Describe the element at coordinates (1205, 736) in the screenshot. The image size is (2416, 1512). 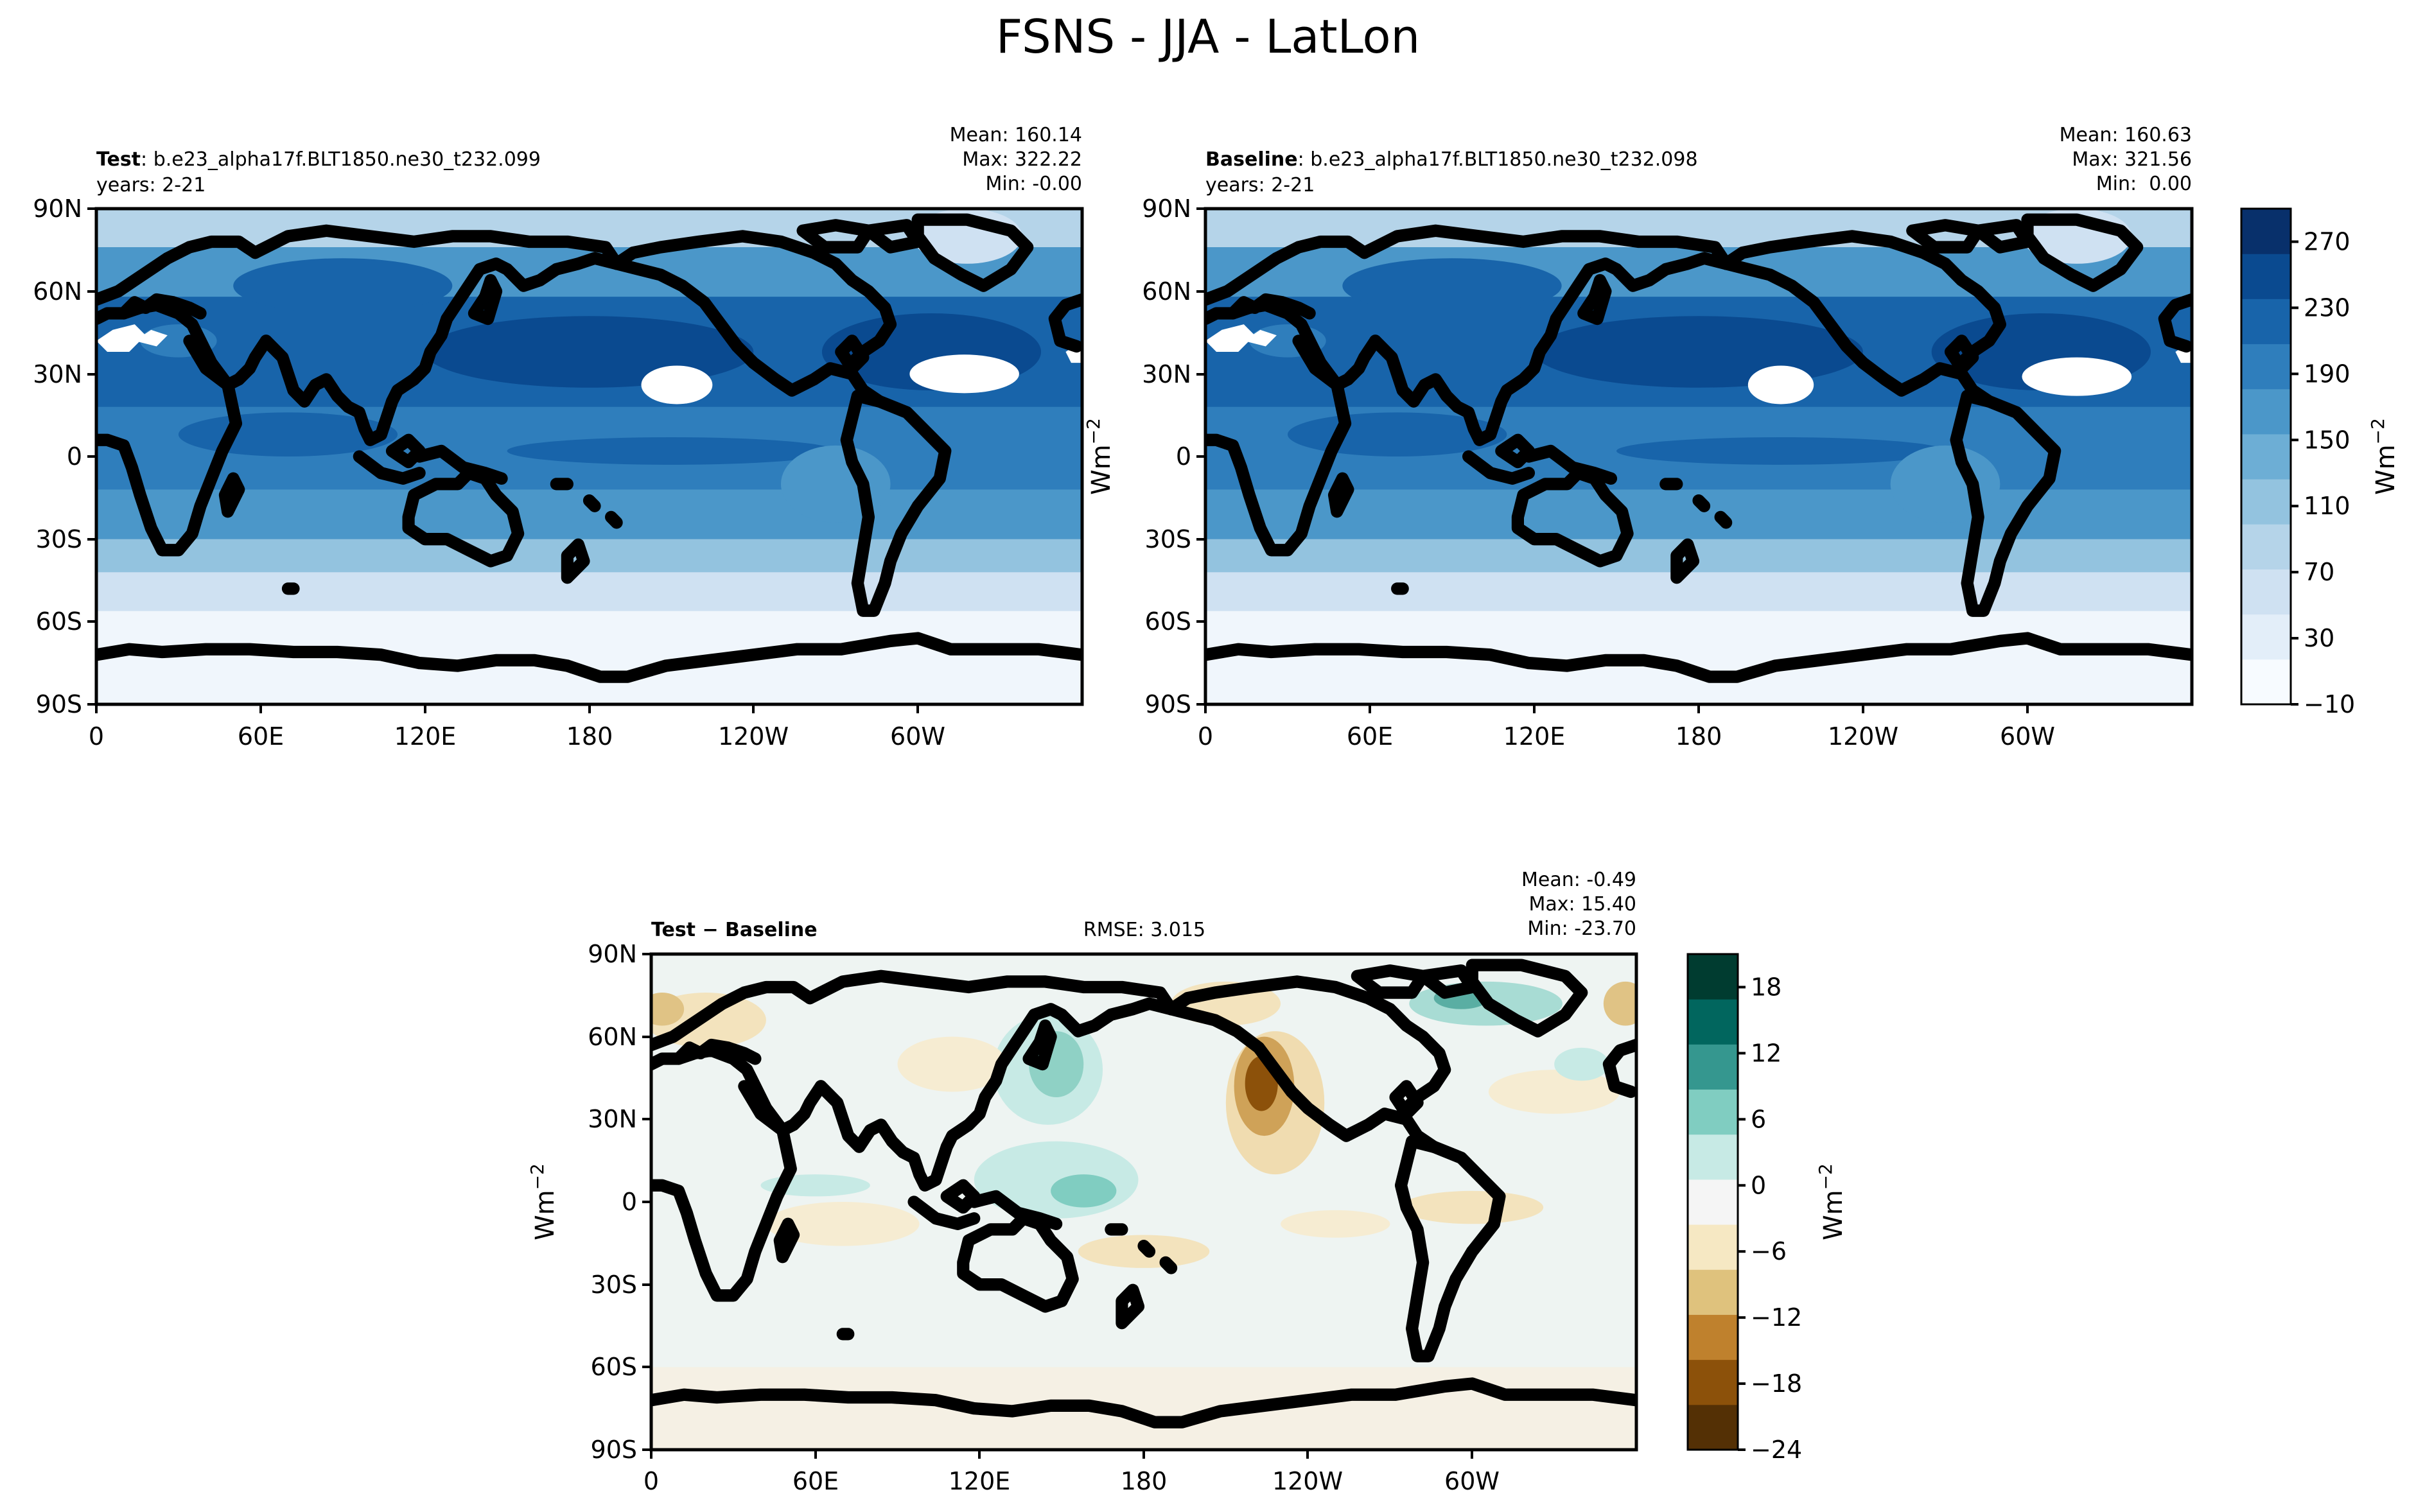
I see `baseline-xtick-0: 0` at that location.